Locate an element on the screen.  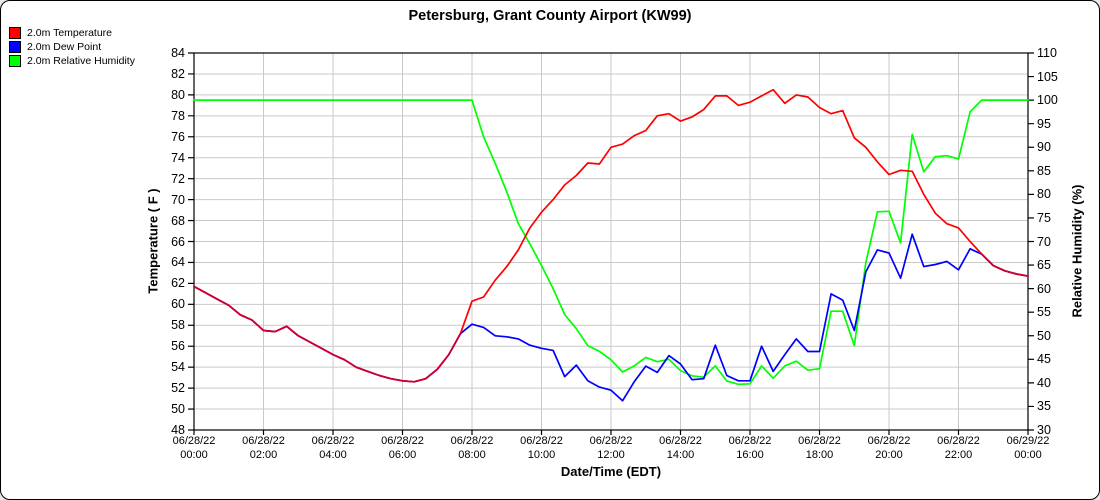
humidity-tick-label: 30 is located at coordinates (1044, 430).